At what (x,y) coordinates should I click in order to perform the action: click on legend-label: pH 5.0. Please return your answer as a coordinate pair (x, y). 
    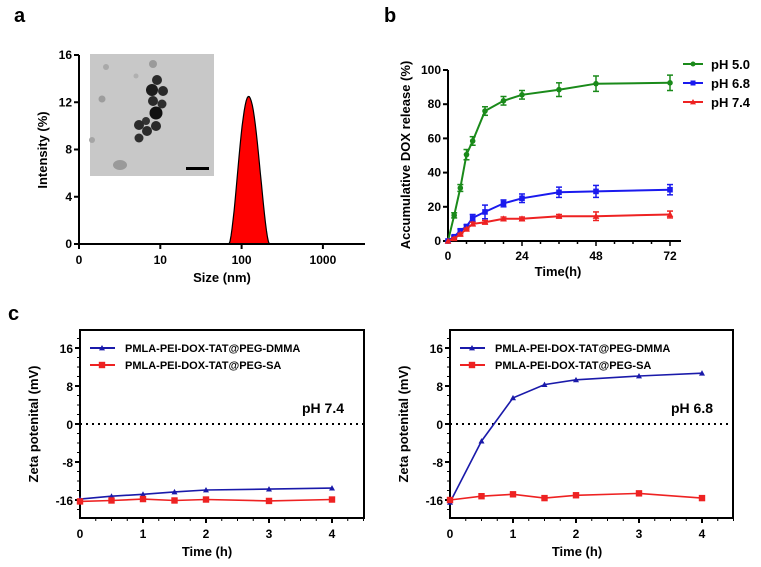
    Looking at the image, I should click on (730, 64).